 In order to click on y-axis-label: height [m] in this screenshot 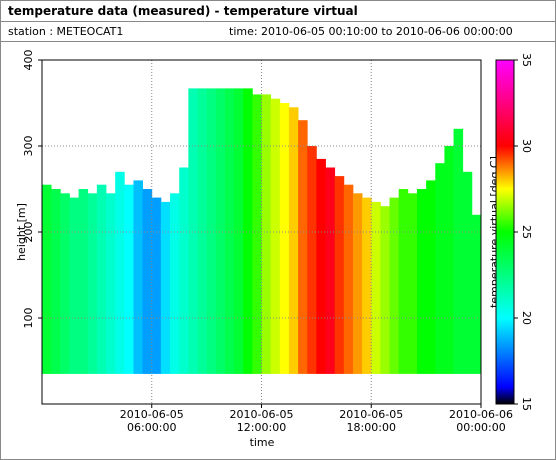, I will do `click(21, 232)`.